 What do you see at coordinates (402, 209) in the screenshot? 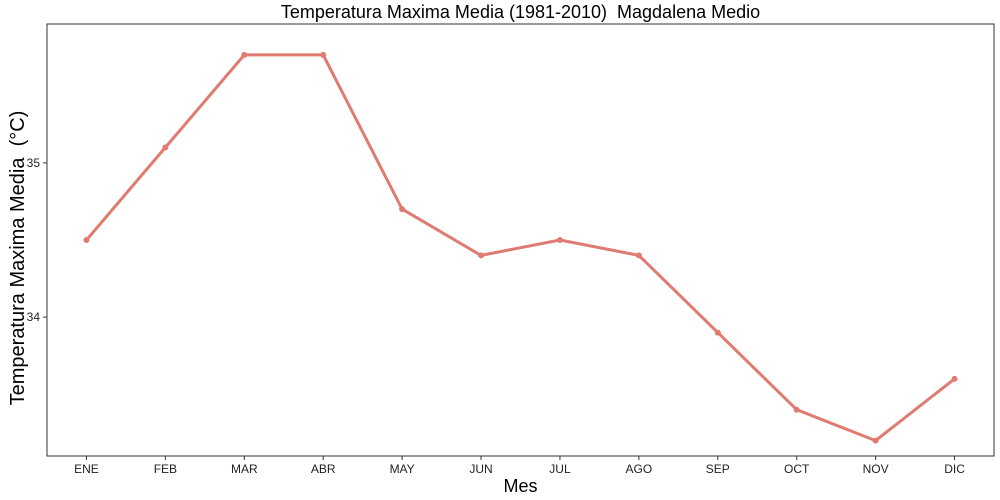
I see `data-point-may` at bounding box center [402, 209].